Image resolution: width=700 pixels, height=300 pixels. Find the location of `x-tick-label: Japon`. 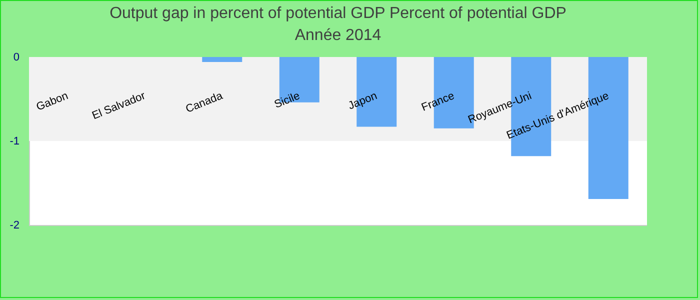

x-tick-label: Japon is located at coordinates (362, 101).